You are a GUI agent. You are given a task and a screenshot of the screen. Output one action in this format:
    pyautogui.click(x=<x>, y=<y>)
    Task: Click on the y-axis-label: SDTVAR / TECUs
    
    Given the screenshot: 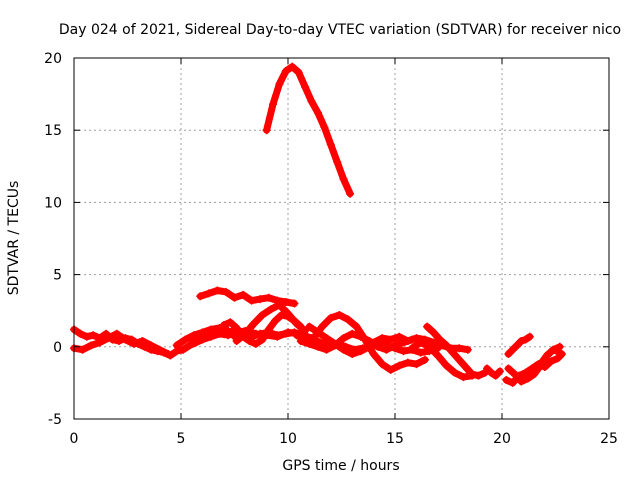 What is the action you would take?
    pyautogui.click(x=14, y=238)
    